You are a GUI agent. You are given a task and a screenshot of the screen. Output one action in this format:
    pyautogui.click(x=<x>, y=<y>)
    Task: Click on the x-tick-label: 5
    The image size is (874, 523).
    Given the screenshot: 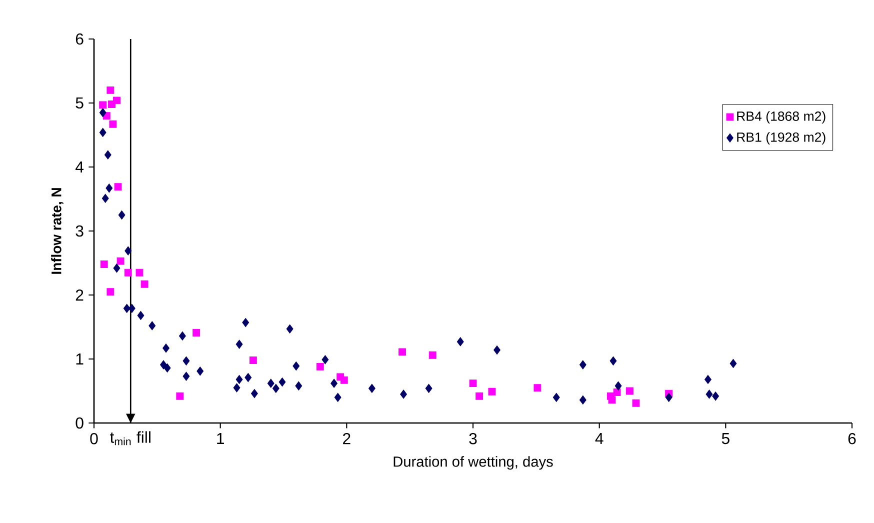 What is the action you would take?
    pyautogui.click(x=726, y=438)
    